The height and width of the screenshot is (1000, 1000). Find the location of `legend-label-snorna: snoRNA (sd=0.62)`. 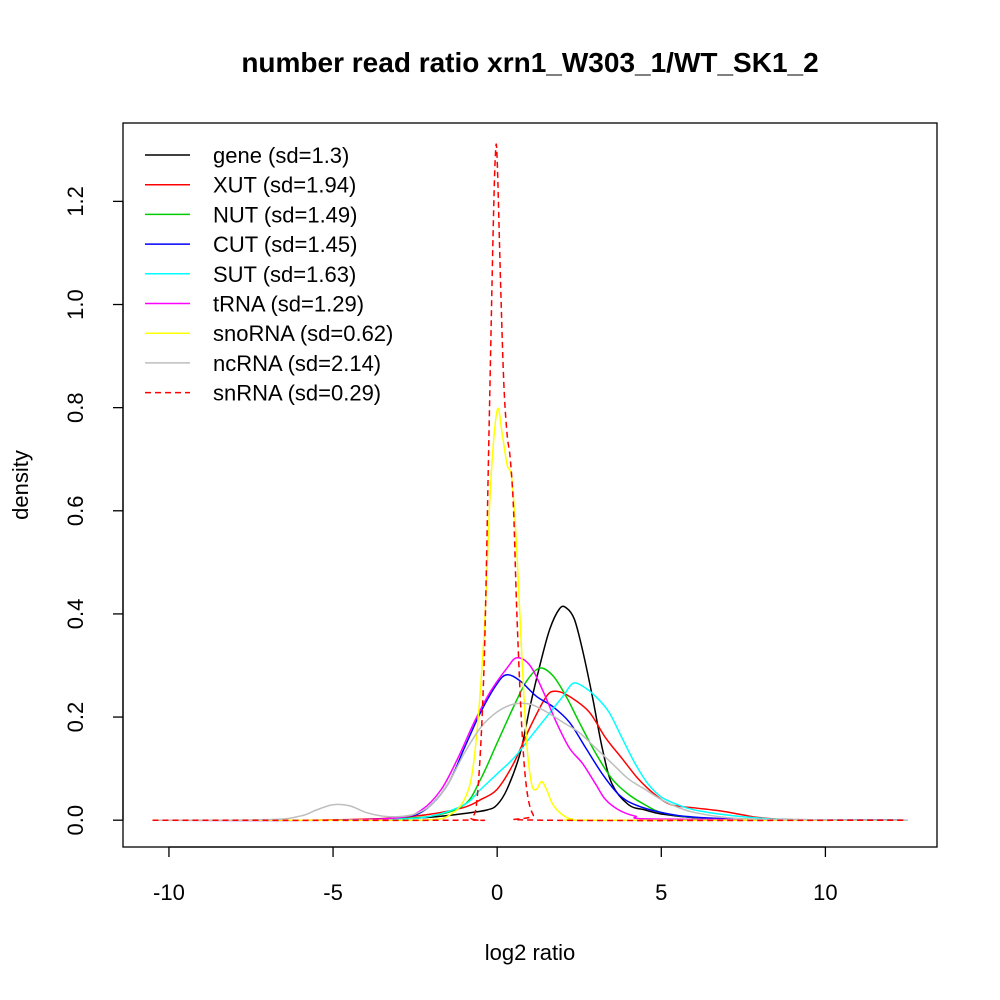

legend-label-snorna: snoRNA (sd=0.62) is located at coordinates (303, 333).